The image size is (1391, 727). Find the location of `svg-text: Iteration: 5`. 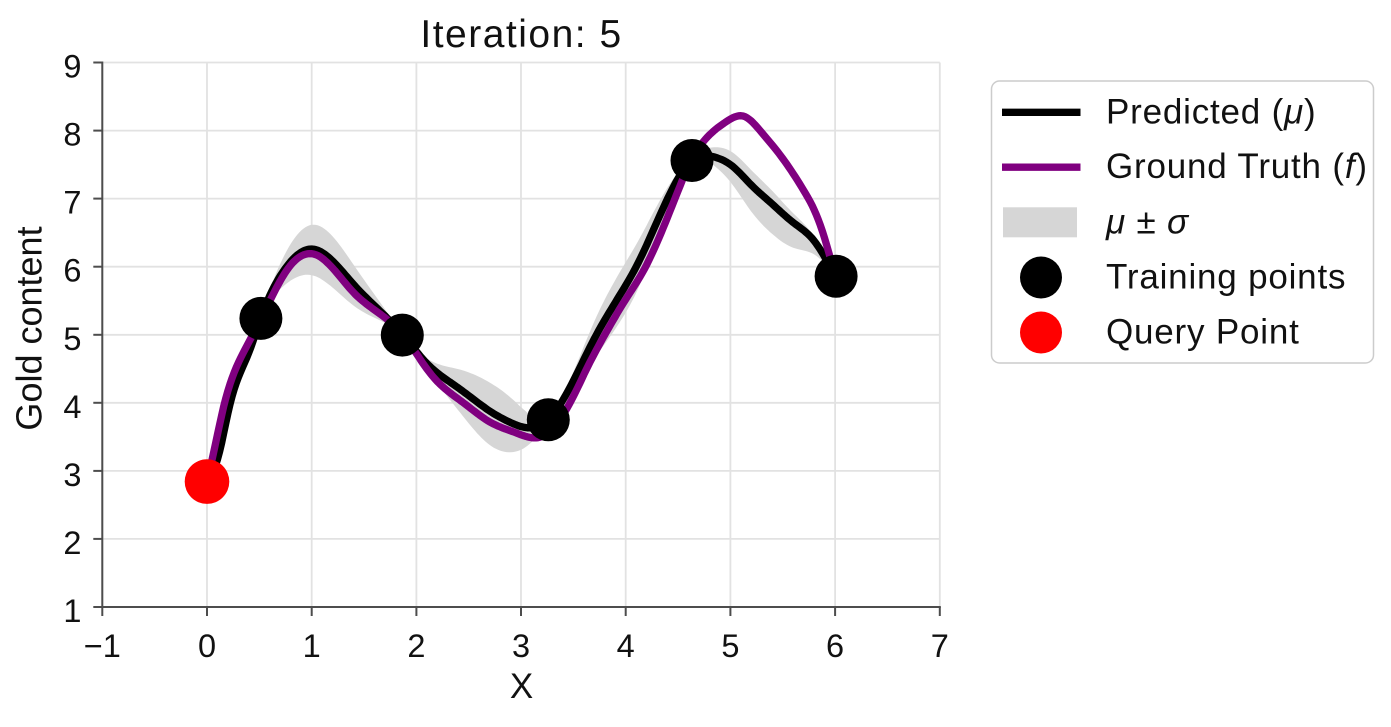

svg-text: Iteration: 5 is located at coordinates (521, 34).